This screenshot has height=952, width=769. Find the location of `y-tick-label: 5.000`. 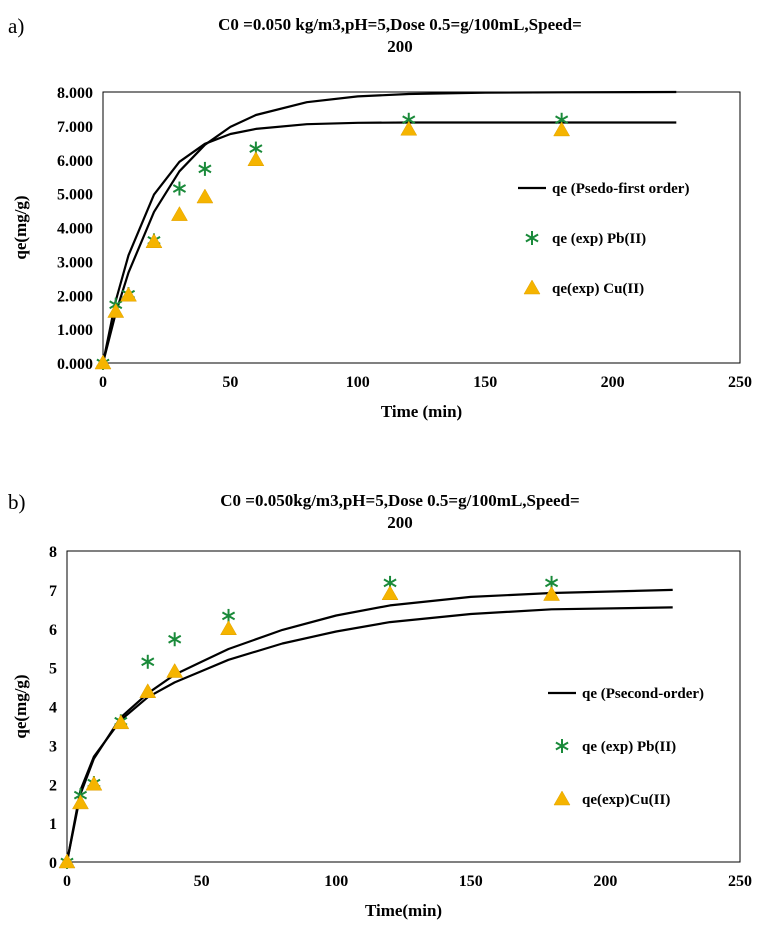

y-tick-label: 5.000 is located at coordinates (75, 195).